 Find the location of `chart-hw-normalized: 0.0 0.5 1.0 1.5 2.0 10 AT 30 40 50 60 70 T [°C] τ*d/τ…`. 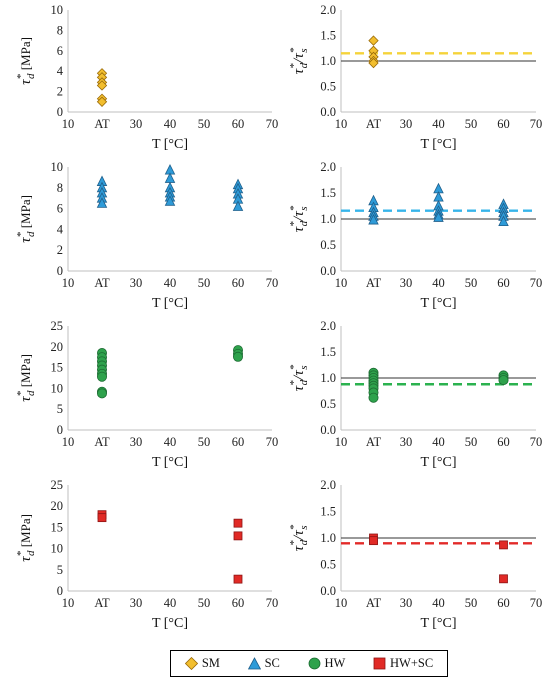

chart-hw-normalized: 0.0 0.5 1.0 1.5 2.0 10 AT 30 40 50 60 70 T [°C] τ*d/τ… is located at coordinates (415, 394).